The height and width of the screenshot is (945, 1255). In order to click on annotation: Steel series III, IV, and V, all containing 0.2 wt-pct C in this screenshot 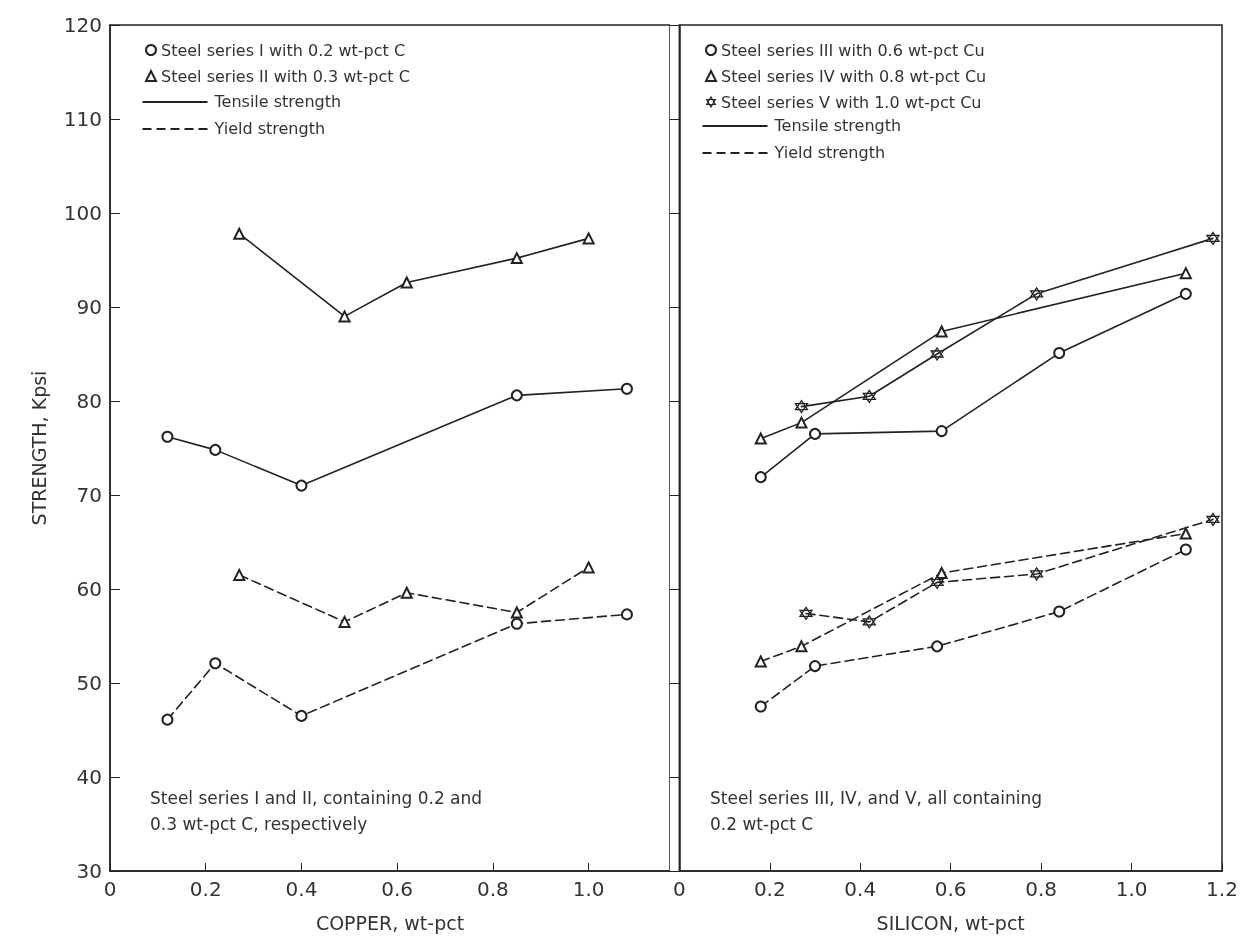, I will do `click(879, 811)`.